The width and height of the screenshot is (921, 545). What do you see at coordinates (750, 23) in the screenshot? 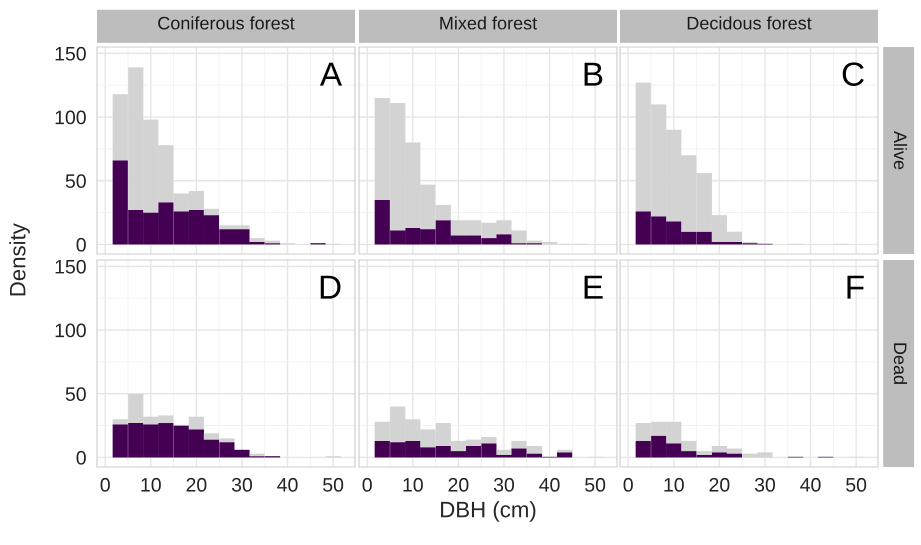
I see `chart-title: Decidous forest` at bounding box center [750, 23].